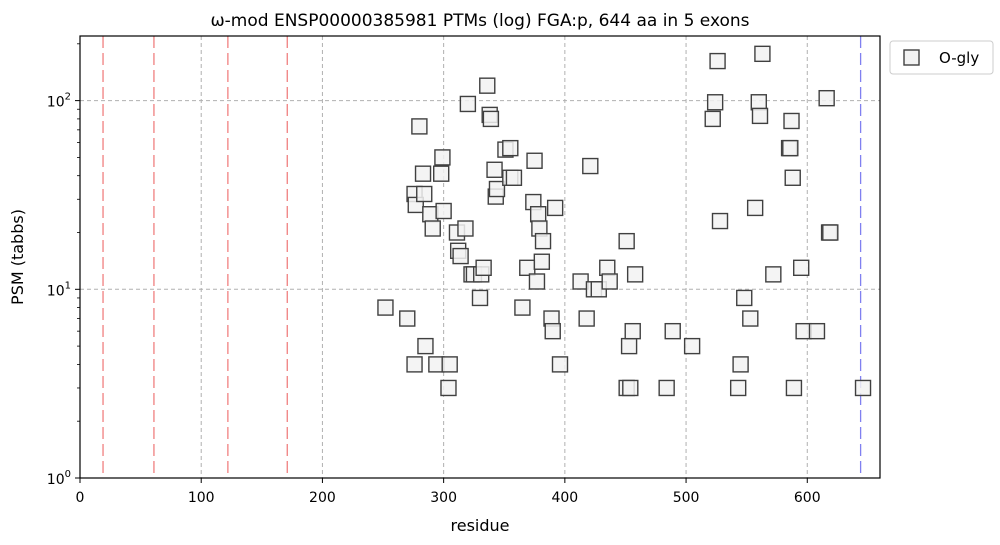  What do you see at coordinates (322, 498) in the screenshot?
I see `x-tick-label: 200` at bounding box center [322, 498].